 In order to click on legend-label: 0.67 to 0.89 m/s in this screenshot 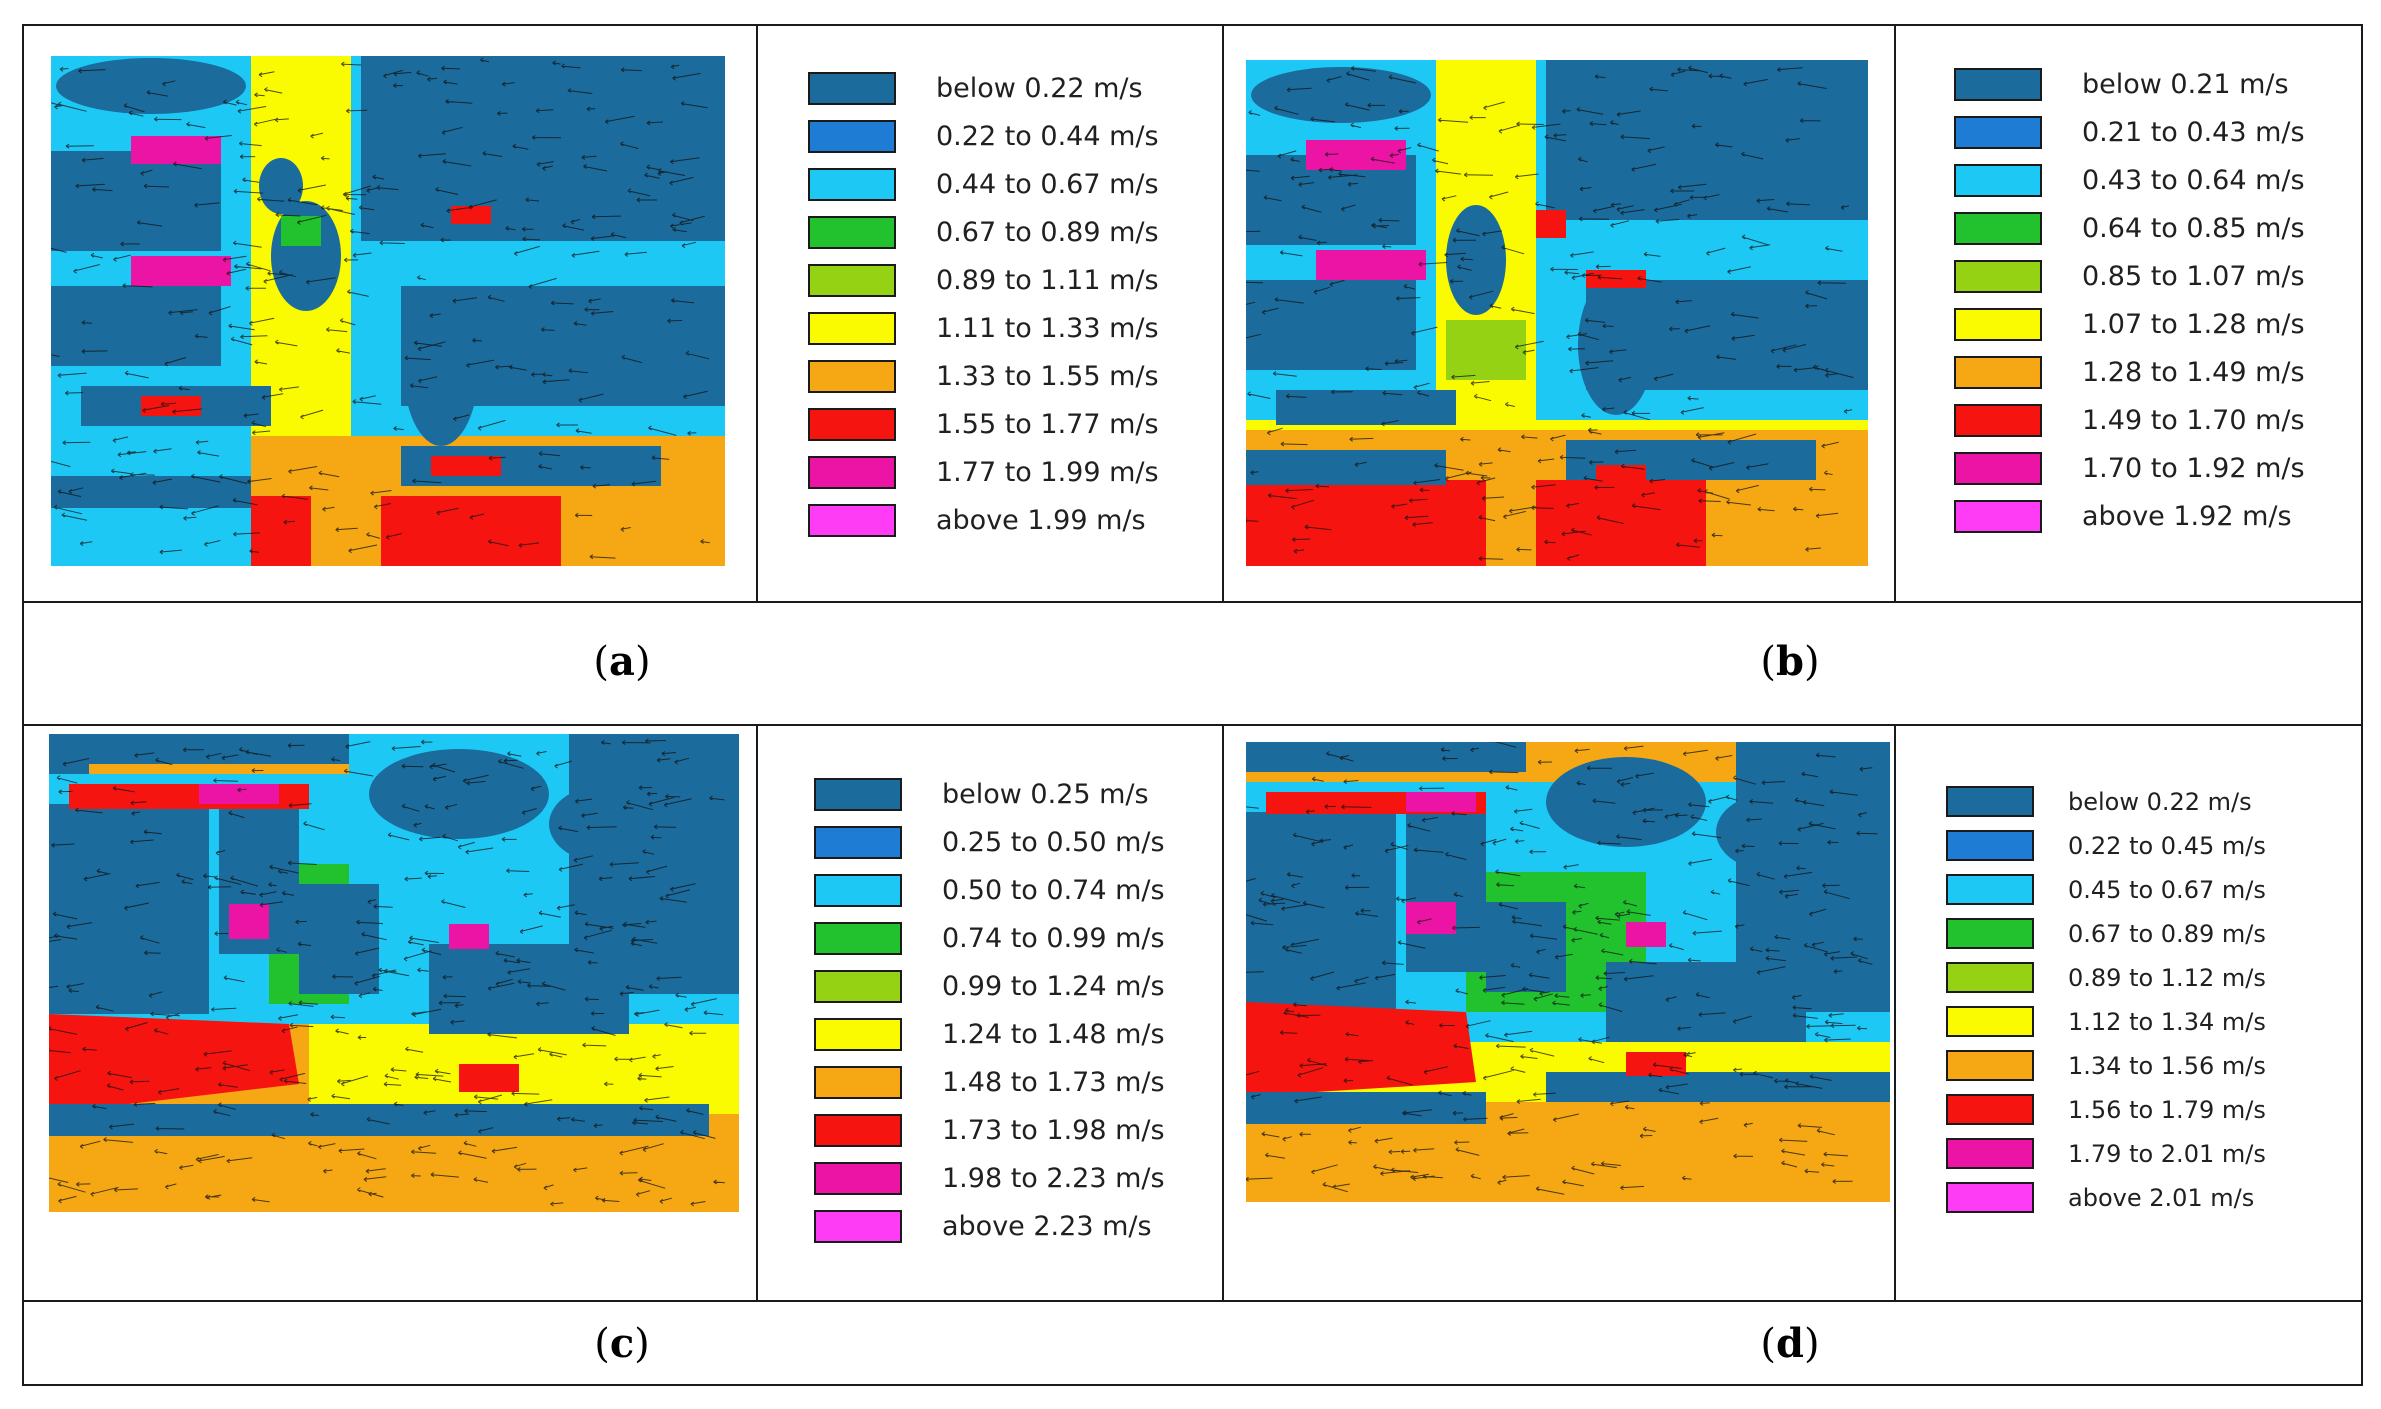, I will do `click(1047, 232)`.